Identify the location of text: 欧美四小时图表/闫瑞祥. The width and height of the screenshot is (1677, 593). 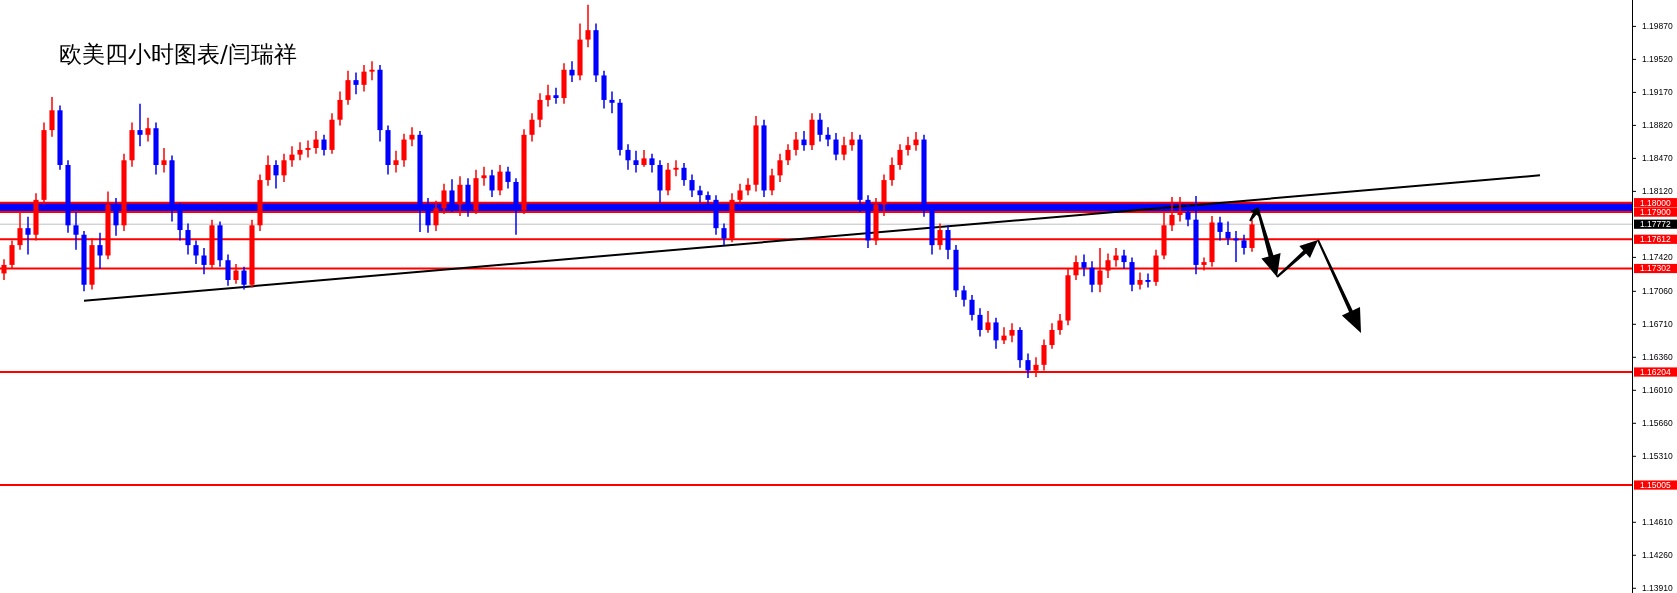
(178, 54).